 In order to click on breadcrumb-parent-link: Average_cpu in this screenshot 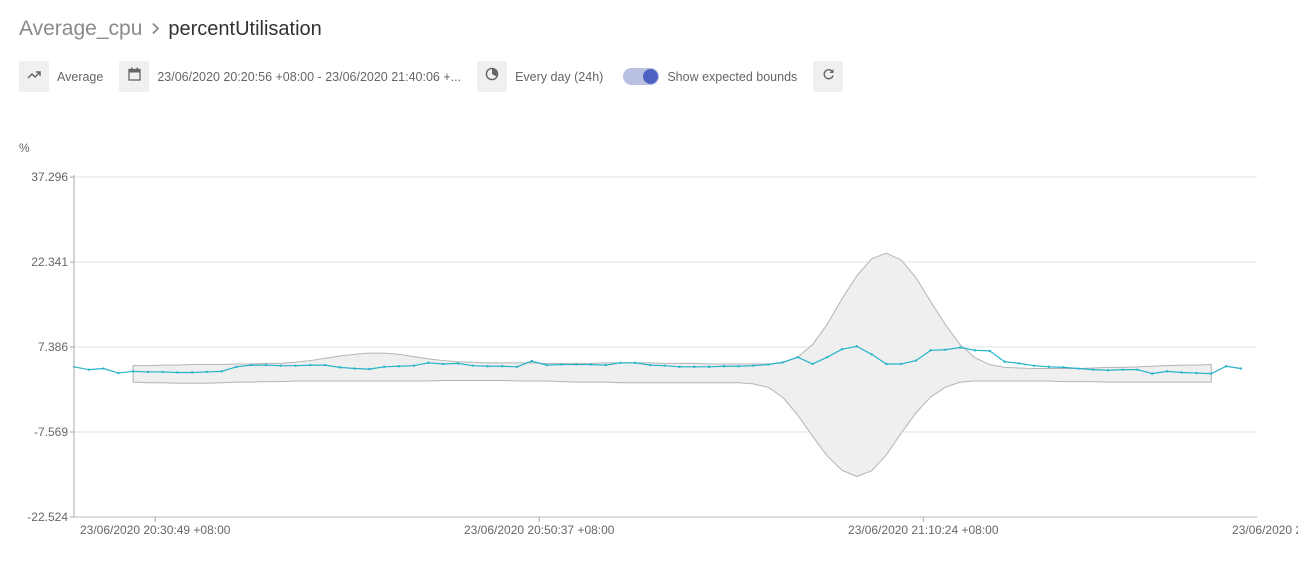, I will do `click(81, 28)`.